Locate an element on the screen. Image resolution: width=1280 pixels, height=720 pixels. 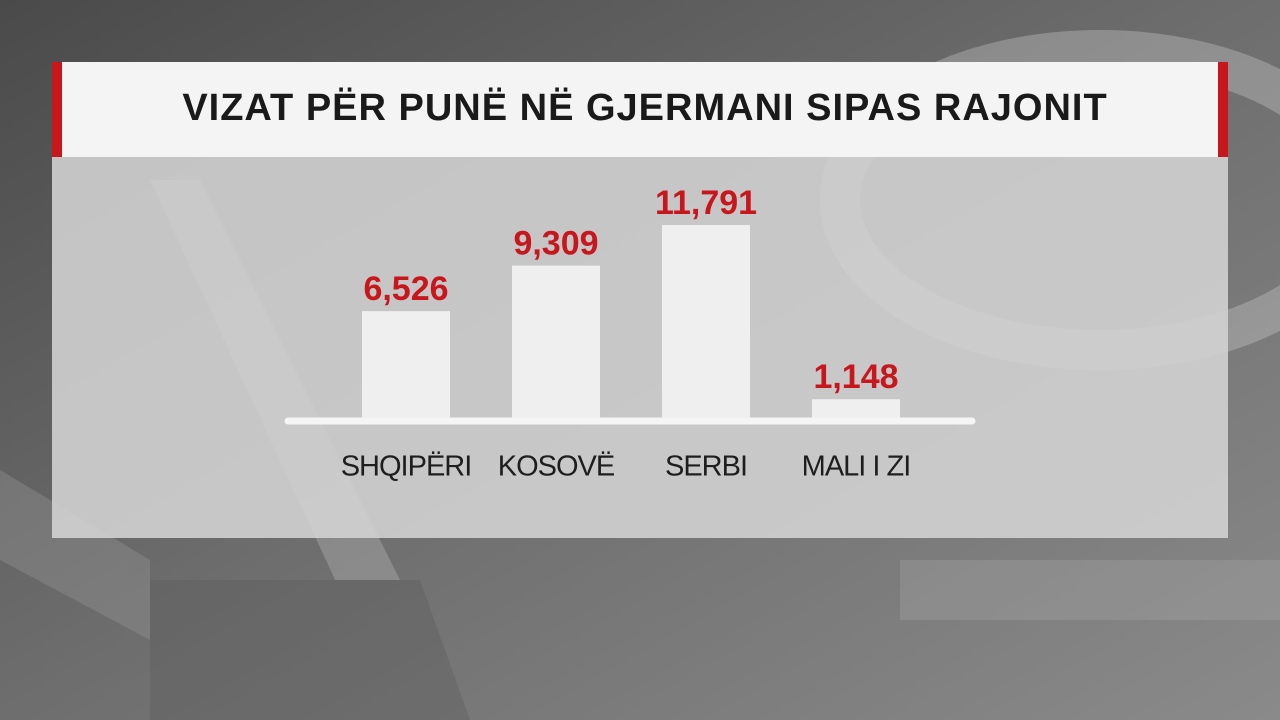
chart-title: VIZAT PËR PUNË NË GJERMANI SIPAS RAJONIT is located at coordinates (644, 107).